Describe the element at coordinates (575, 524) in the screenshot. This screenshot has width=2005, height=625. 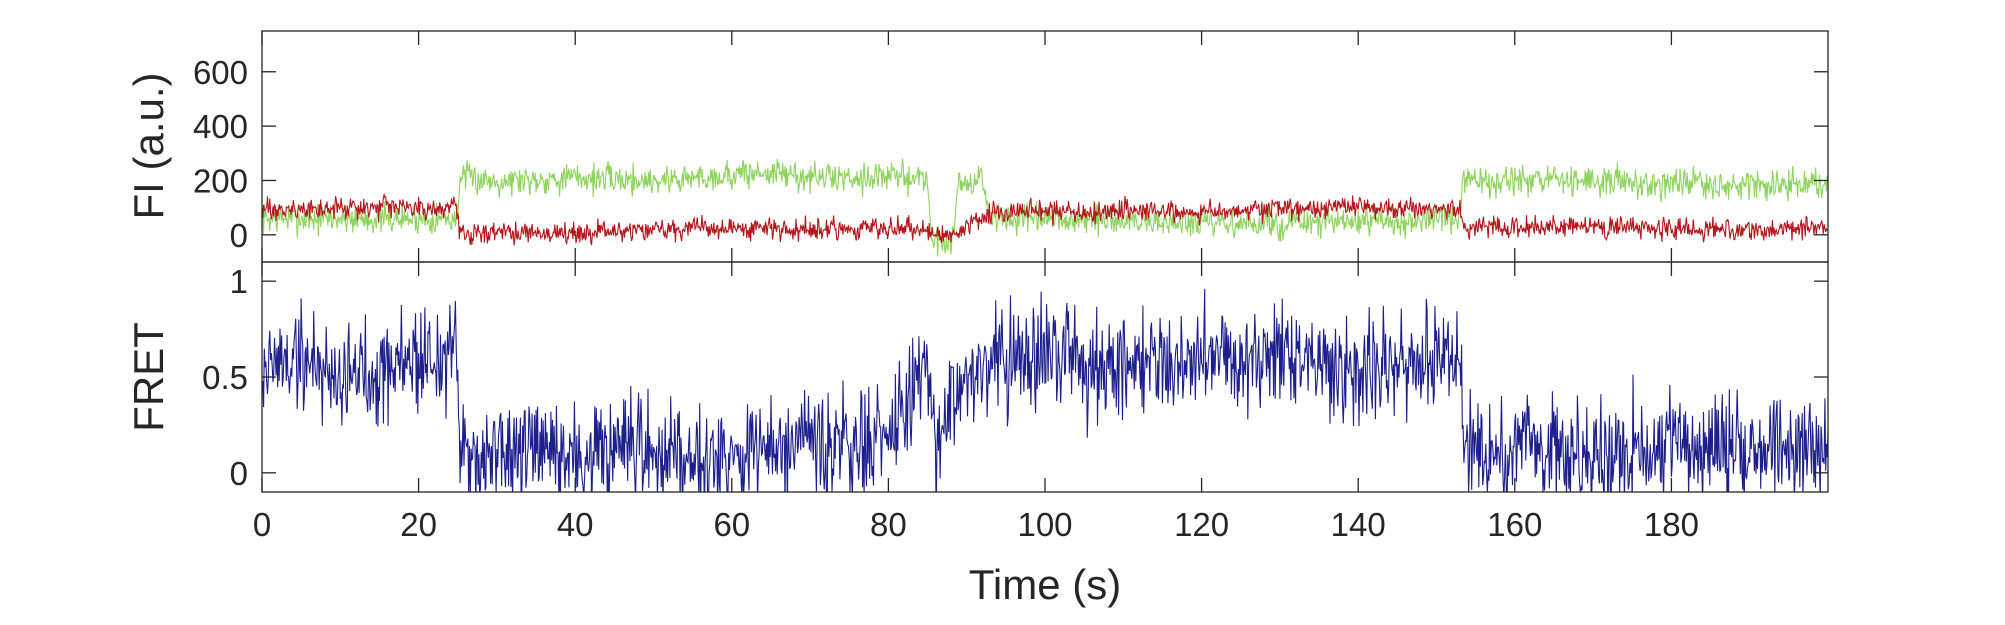
I see `x-tick-label: 40` at that location.